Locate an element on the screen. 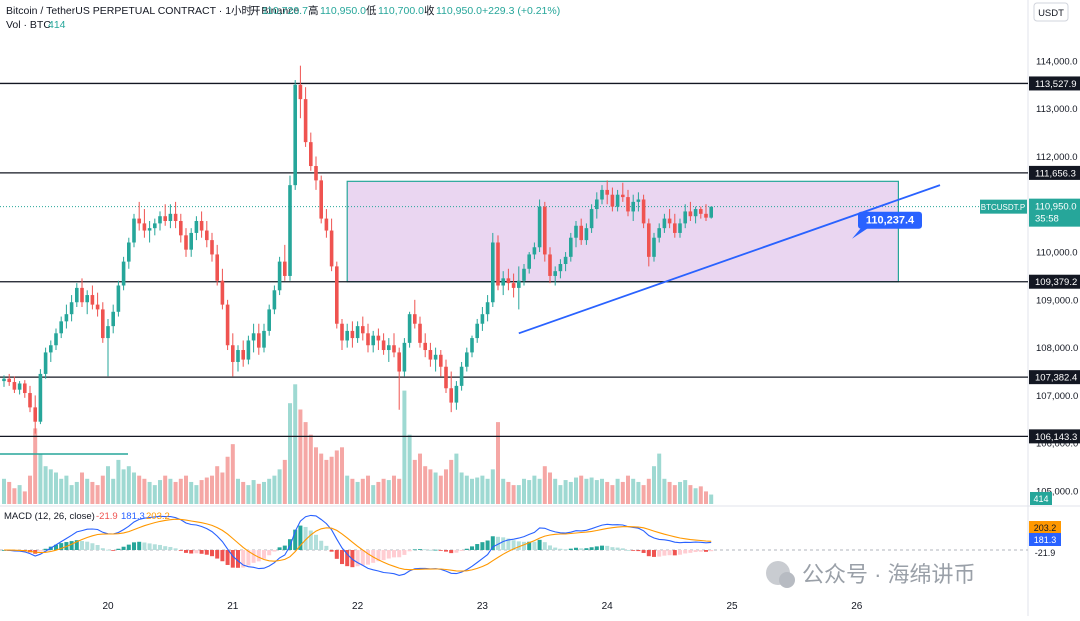  watermark-text: 公众号 · 海绵讲币 is located at coordinates (889, 574).